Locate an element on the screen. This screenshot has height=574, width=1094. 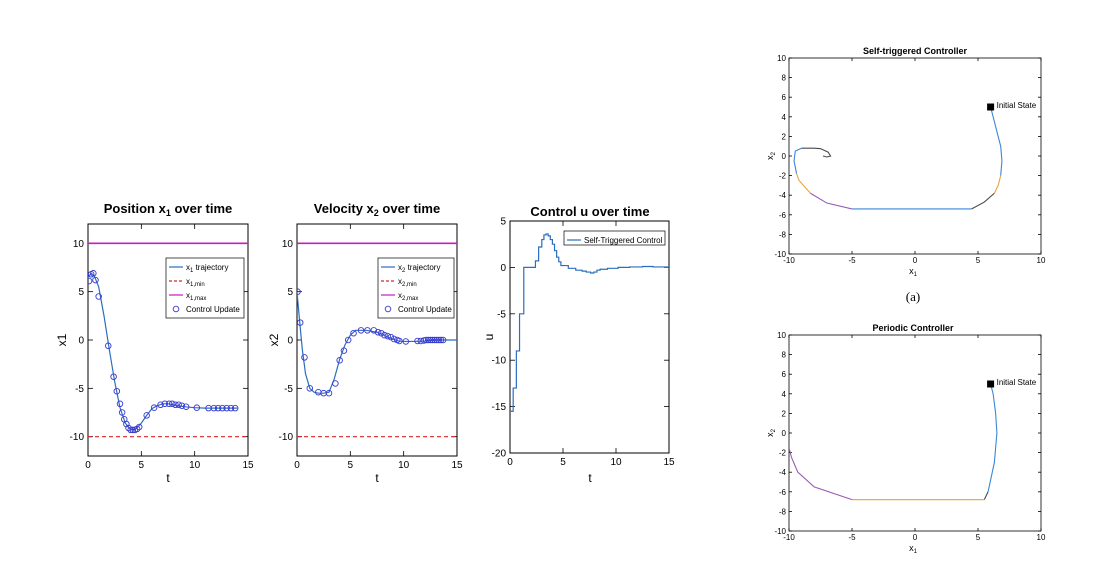
per-y-tick-label: 0 is located at coordinates (784, 433).